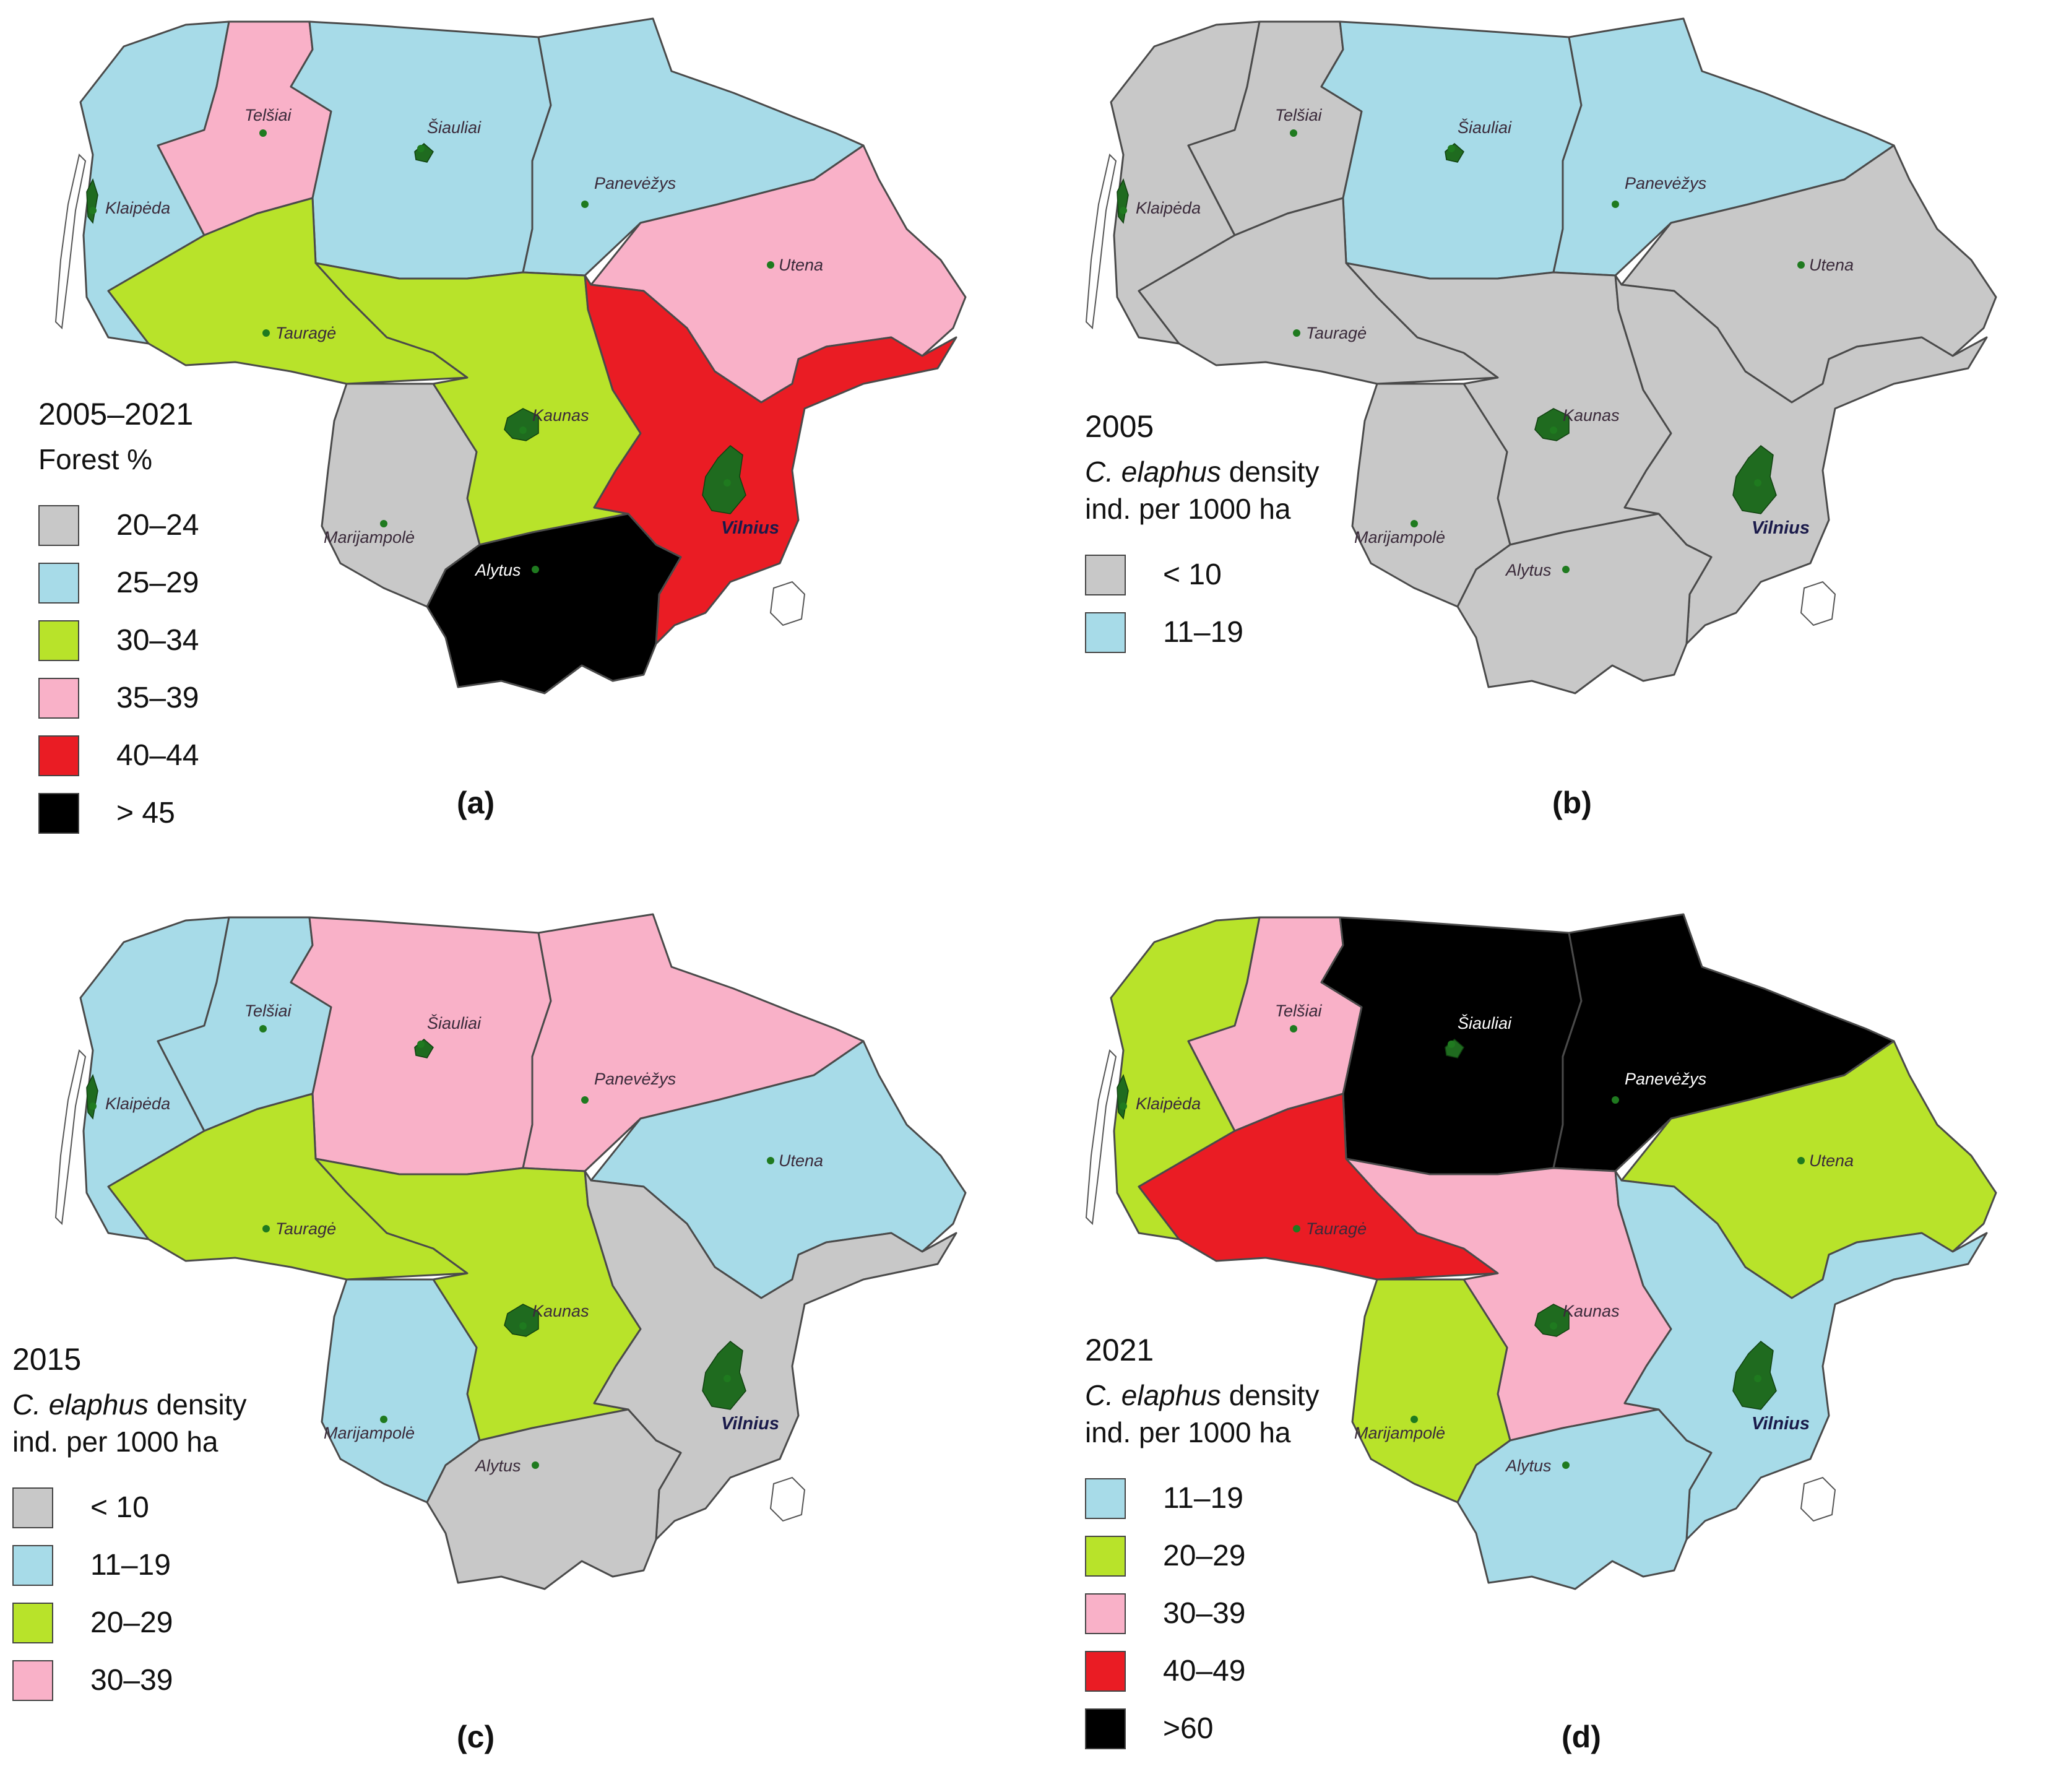 This screenshot has height=1792, width=2061. Describe the element at coordinates (1123, 210) in the screenshot. I see `city-marker-klaipeda` at that location.